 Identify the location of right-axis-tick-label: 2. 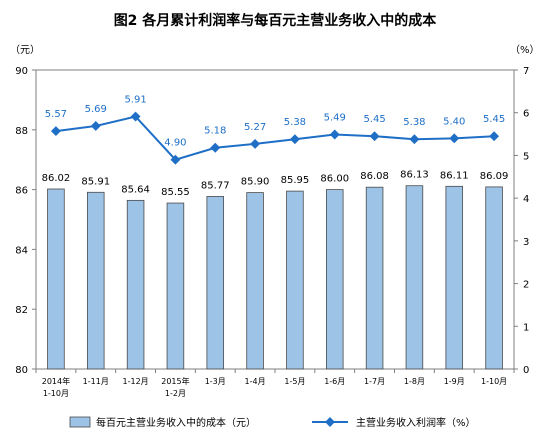
(526, 285).